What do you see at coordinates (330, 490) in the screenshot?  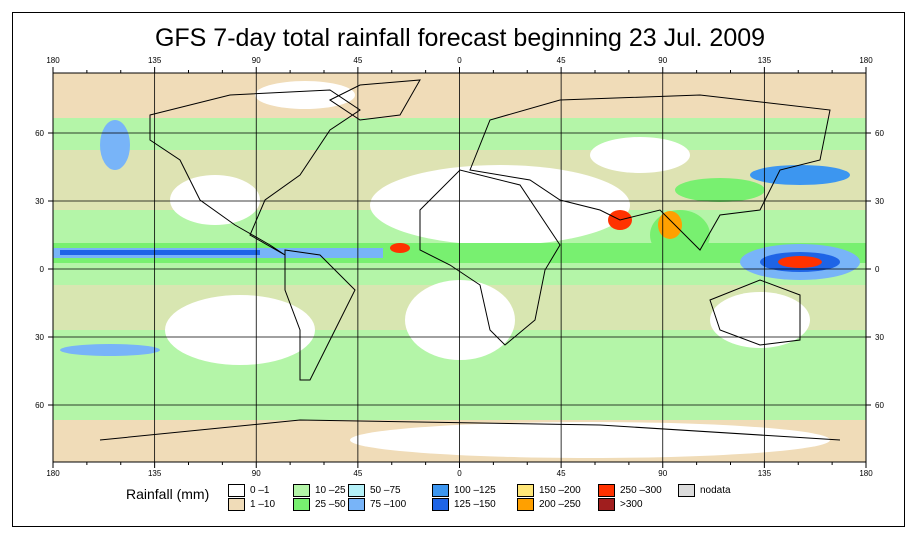 I see `legend-label: 10 –25` at bounding box center [330, 490].